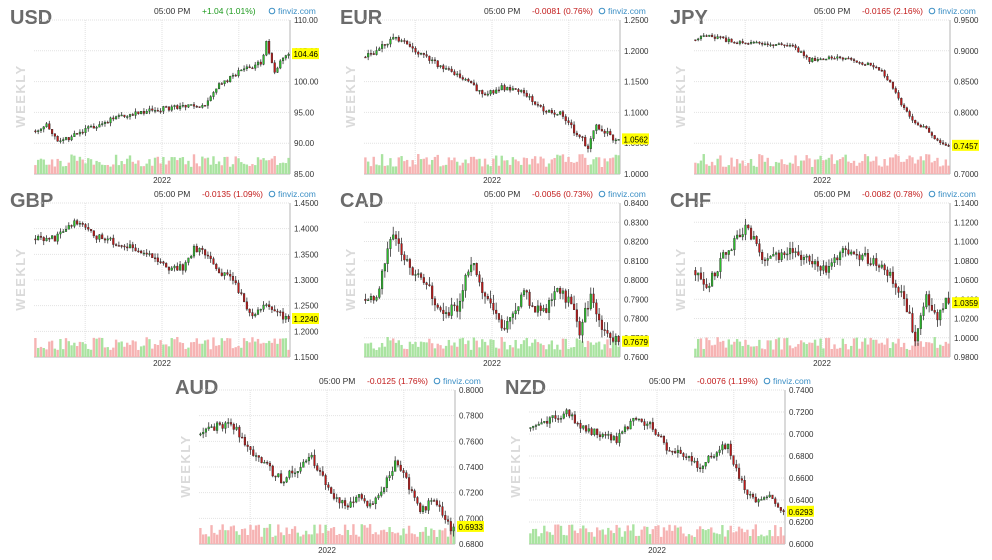 This screenshot has width=992, height=560. What do you see at coordinates (801, 412) in the screenshot?
I see `y-tick-label: 0.7200` at bounding box center [801, 412].